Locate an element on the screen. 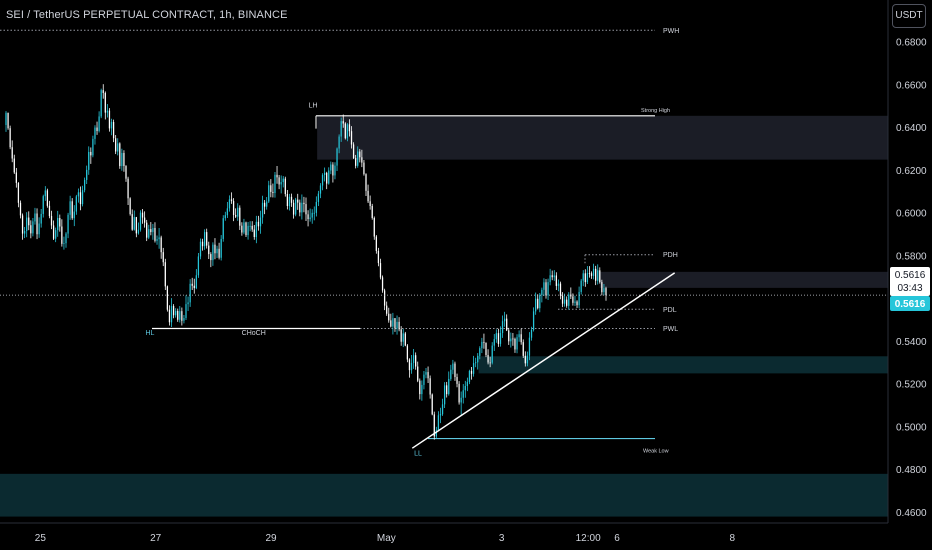  price-tick-label: 0.6200 is located at coordinates (911, 171).